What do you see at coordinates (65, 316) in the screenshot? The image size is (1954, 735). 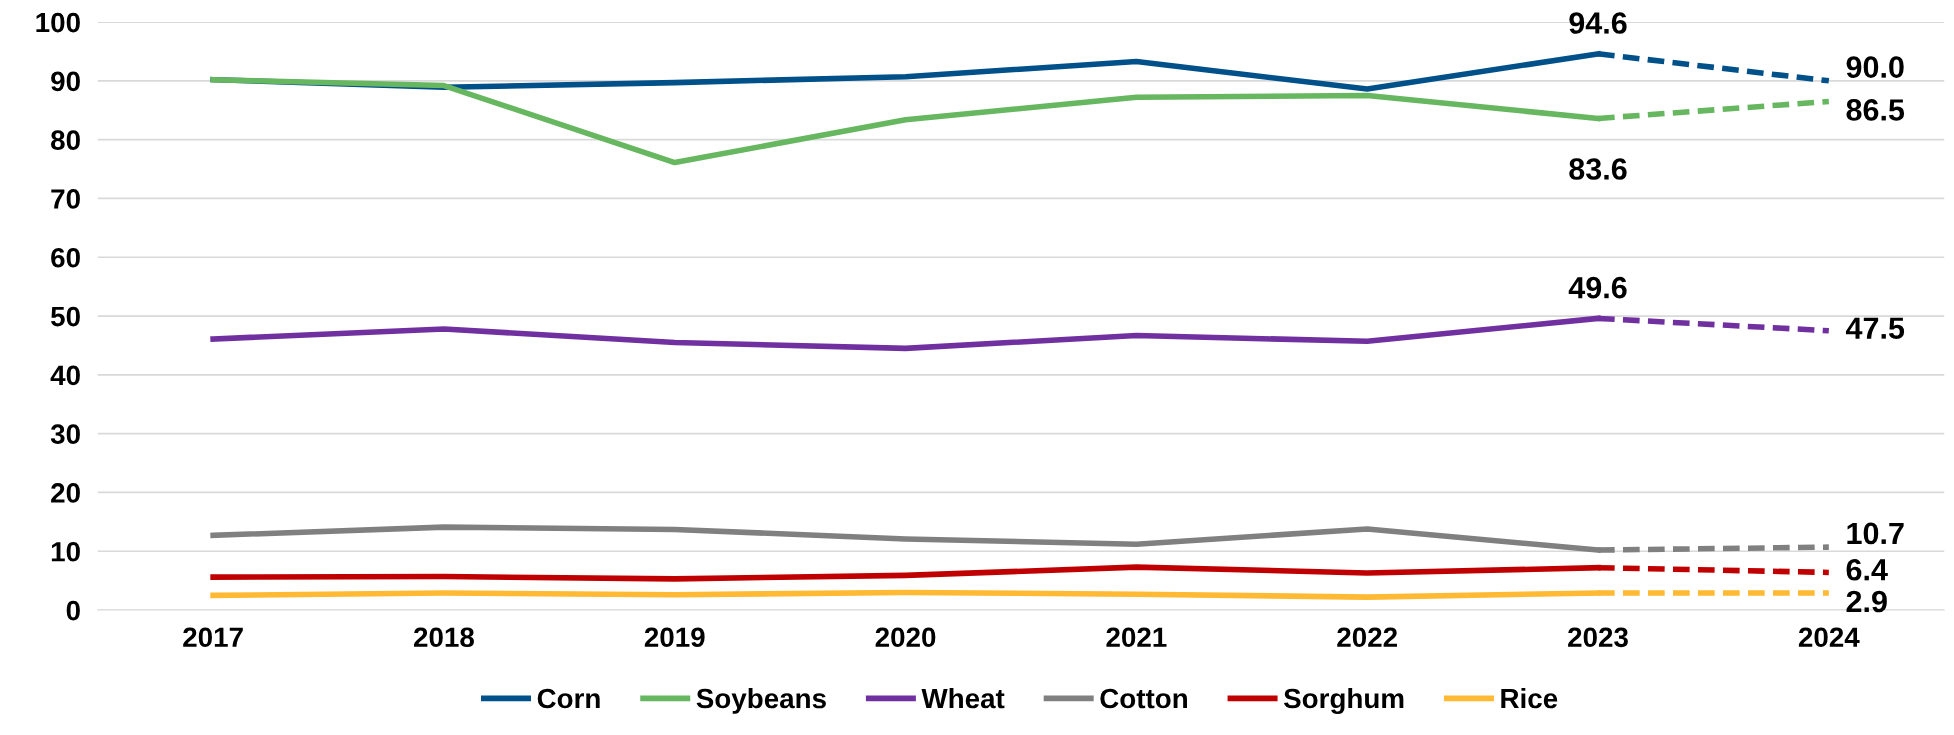 I see `y-tick-label: 50` at bounding box center [65, 316].